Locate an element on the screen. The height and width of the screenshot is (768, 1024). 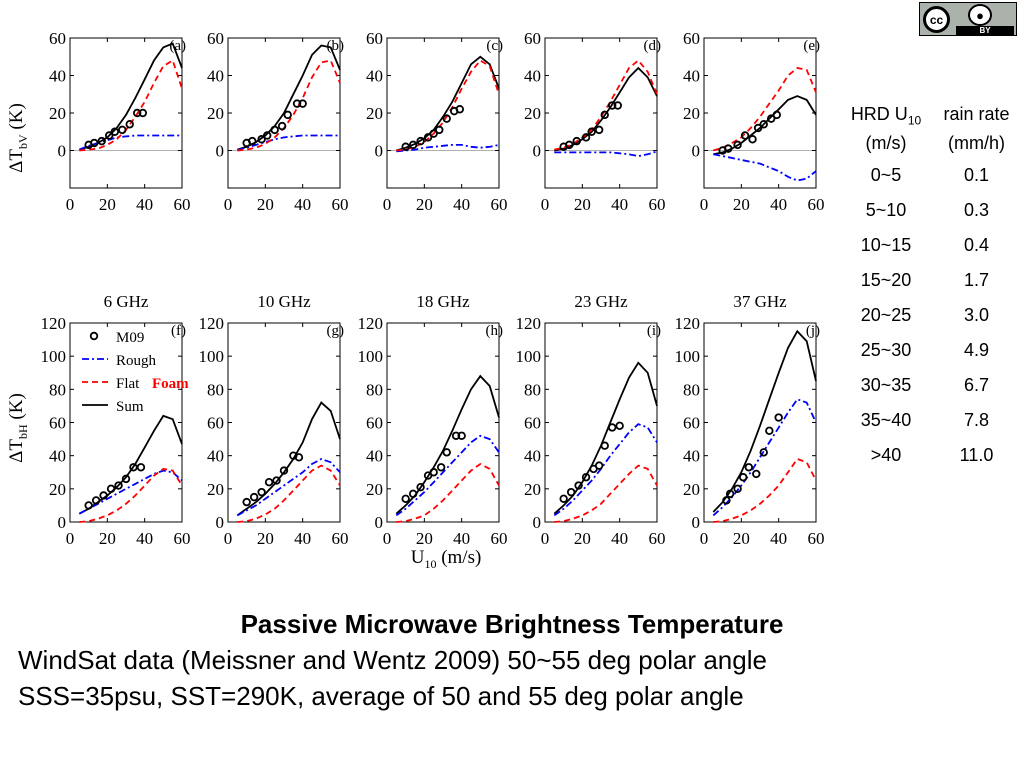
panel-label: (j) is located at coordinates (813, 331).